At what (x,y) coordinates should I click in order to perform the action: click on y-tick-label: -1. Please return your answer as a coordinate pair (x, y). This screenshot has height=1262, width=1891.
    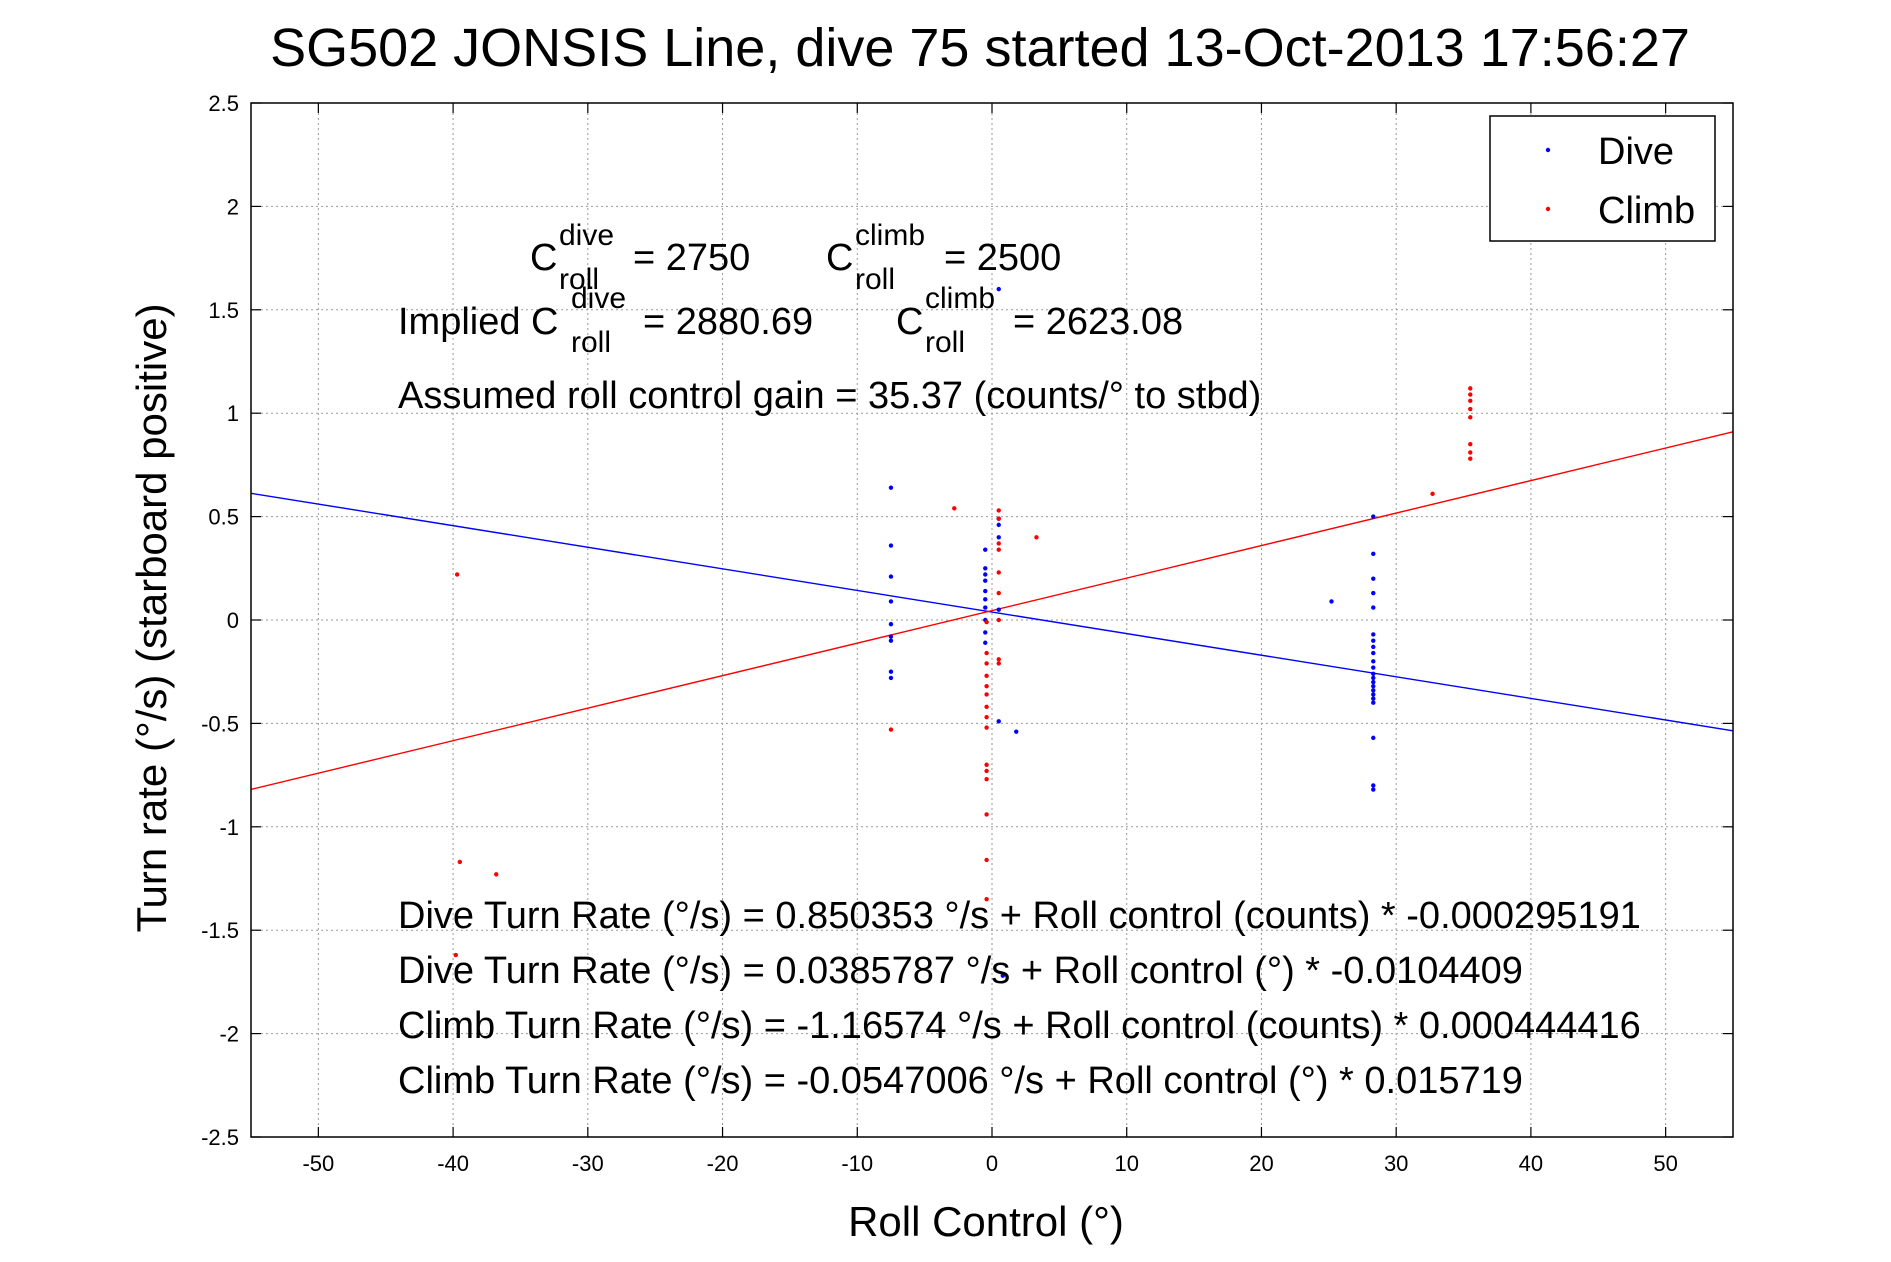
    Looking at the image, I should click on (229, 827).